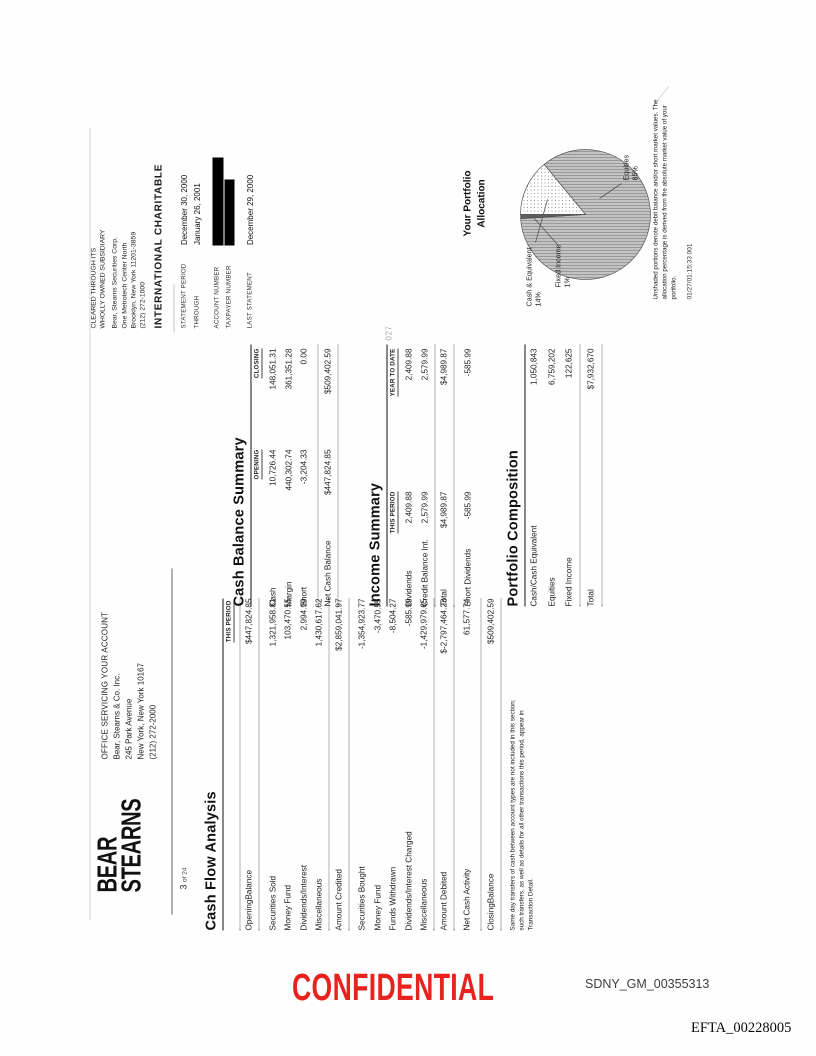  I want to click on row-label: Fixed Income, so click(569, 582).